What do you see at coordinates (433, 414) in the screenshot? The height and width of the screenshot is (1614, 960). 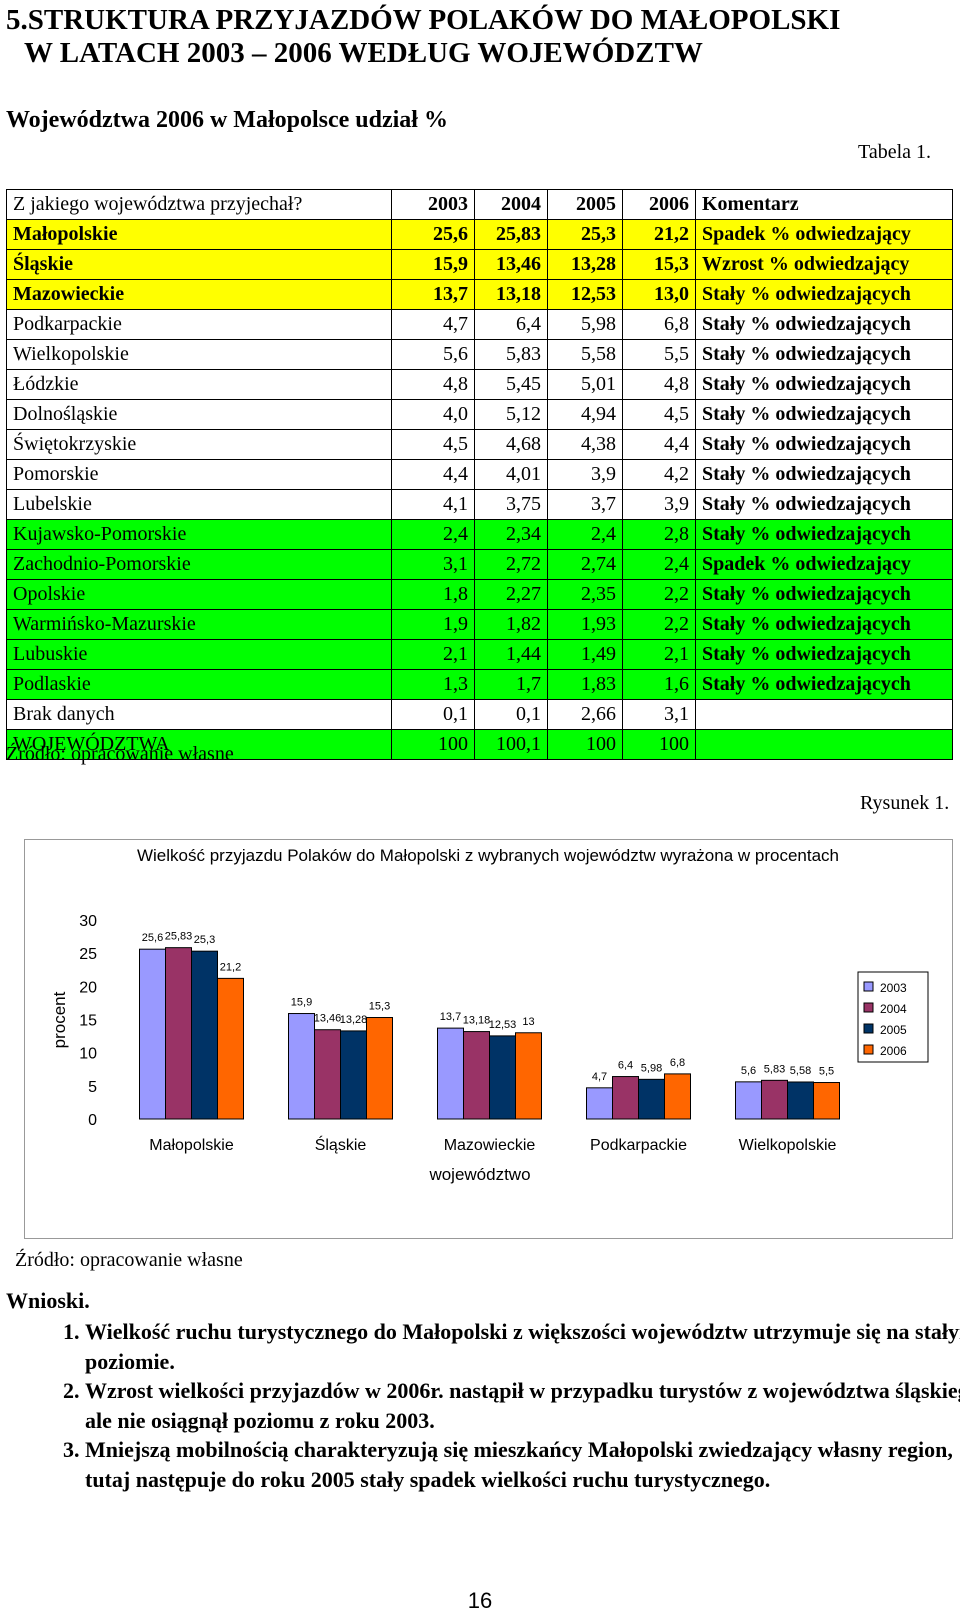 I see `value-cell: 4,0` at bounding box center [433, 414].